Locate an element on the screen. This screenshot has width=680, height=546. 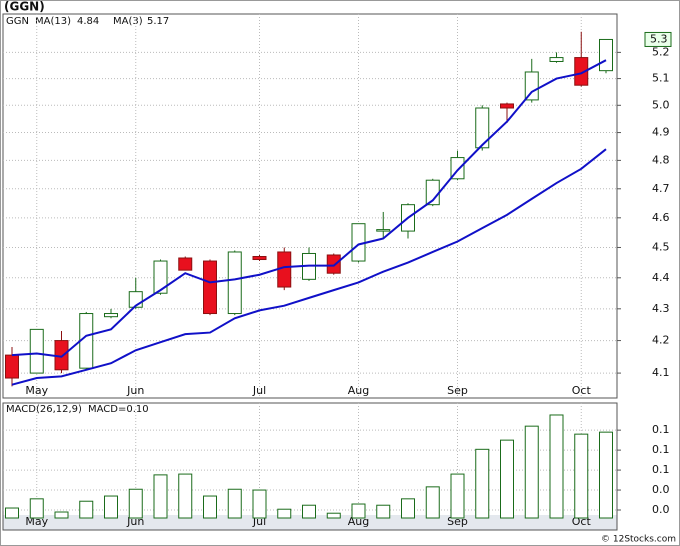
x-tick-label: Aug is located at coordinates (358, 390).